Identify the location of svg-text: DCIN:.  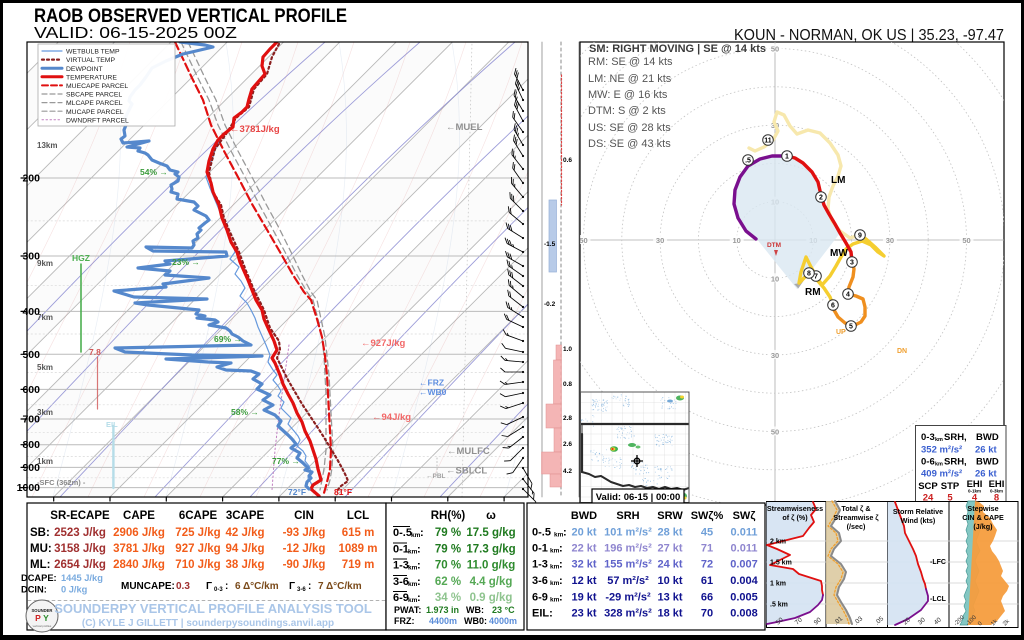
(34, 590).